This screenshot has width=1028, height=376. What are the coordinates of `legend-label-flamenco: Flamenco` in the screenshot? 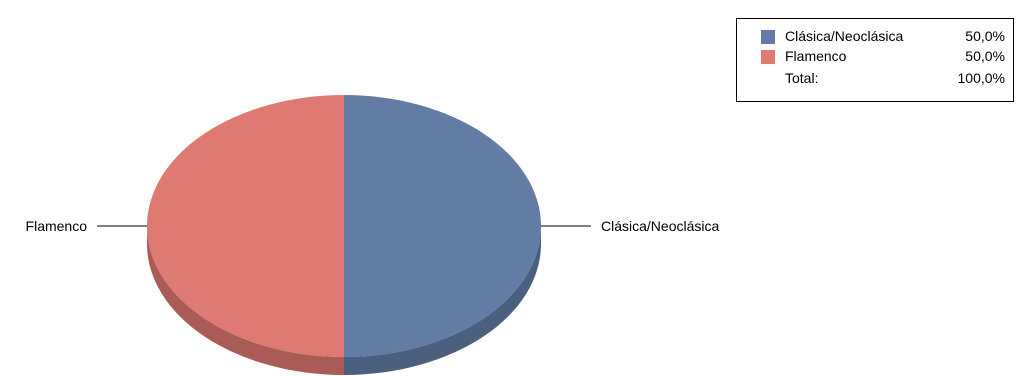 It's located at (816, 56).